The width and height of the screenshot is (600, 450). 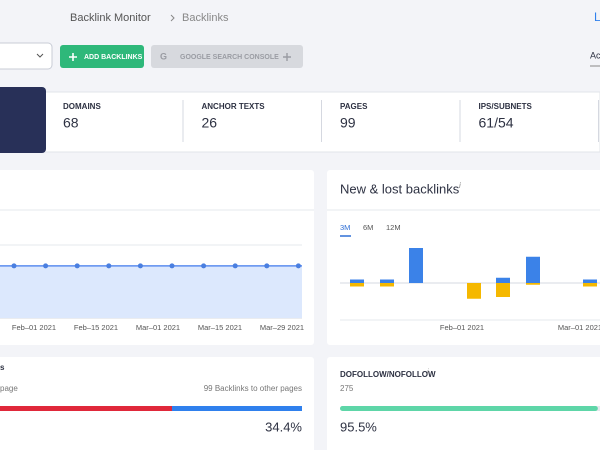 I want to click on tab: 3M, so click(x=345, y=227).